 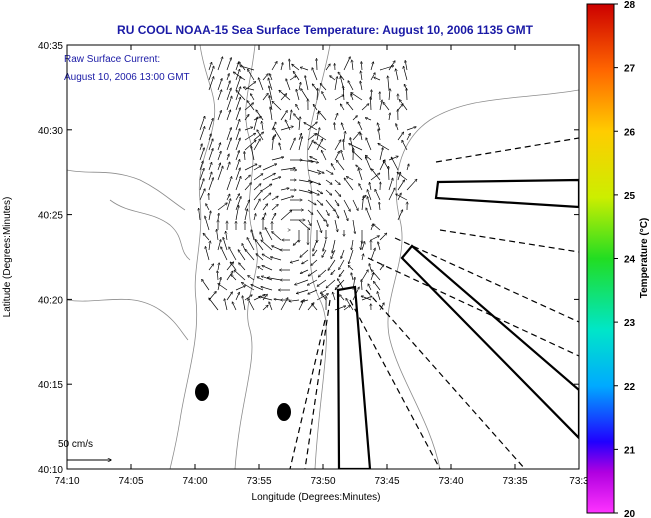 I want to click on y-tick-label: 40:10, so click(x=50, y=470).